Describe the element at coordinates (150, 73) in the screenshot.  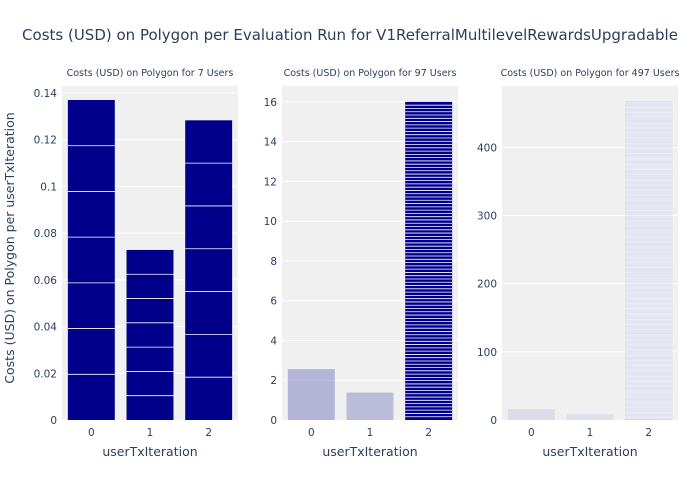
I see `subplot-title: Costs (USD) on Polygon for 7 Users` at that location.